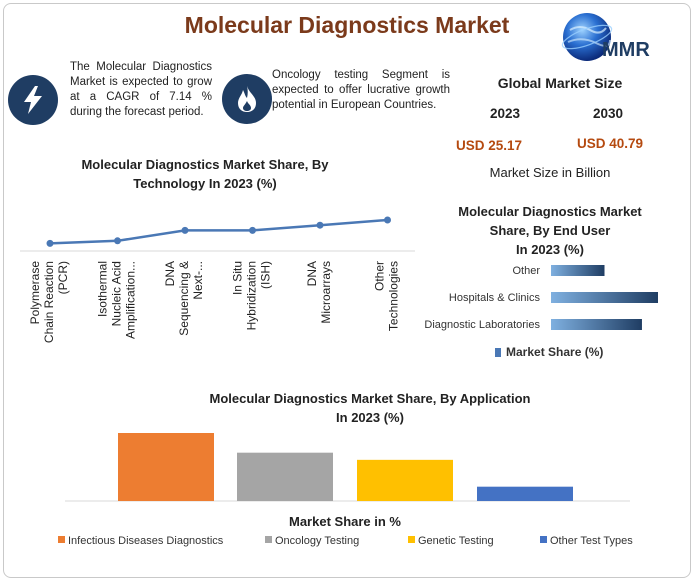  Describe the element at coordinates (498, 352) in the screenshot. I see `end-user-legend-swatch` at that location.